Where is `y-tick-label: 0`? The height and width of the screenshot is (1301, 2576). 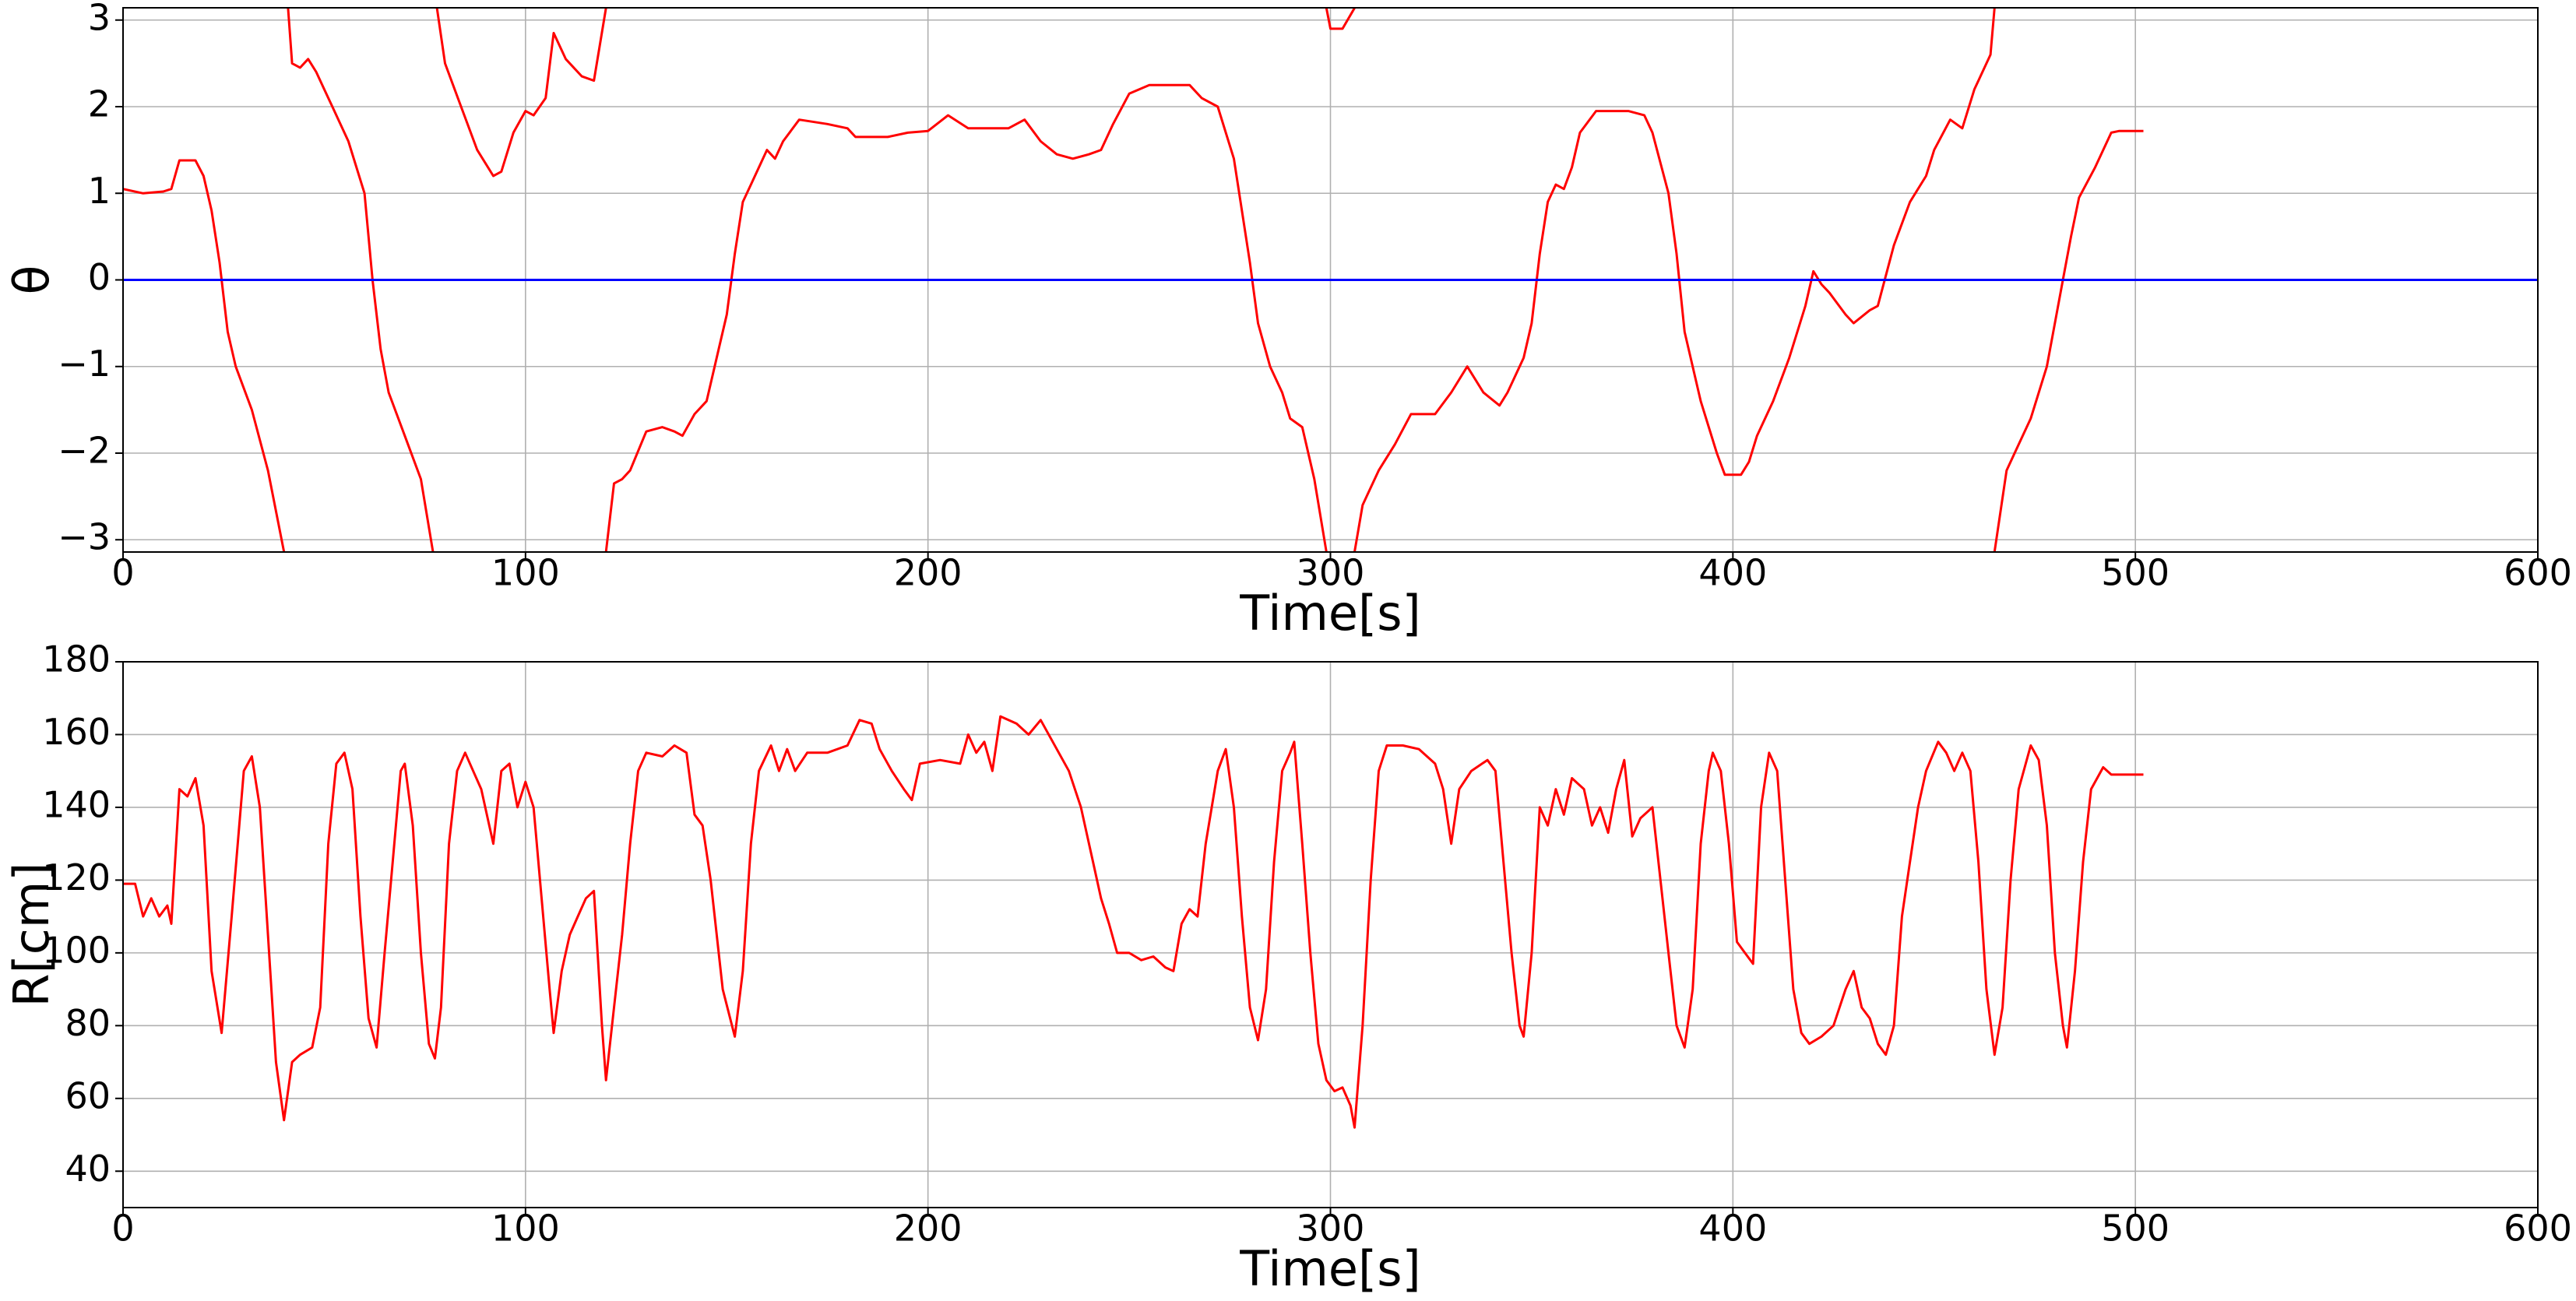
y-tick-label: 0 is located at coordinates (99, 277).